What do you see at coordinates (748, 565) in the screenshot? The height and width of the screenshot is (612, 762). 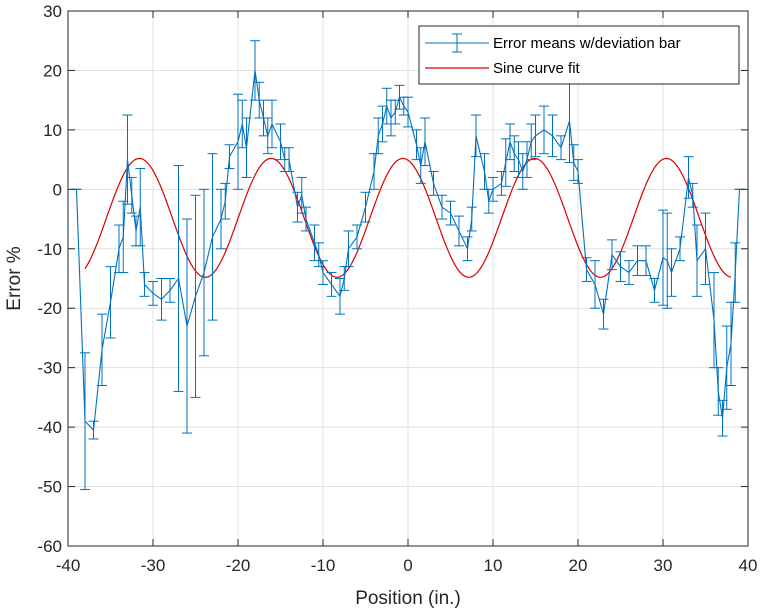 I see `x-tick-label: 40` at bounding box center [748, 565].